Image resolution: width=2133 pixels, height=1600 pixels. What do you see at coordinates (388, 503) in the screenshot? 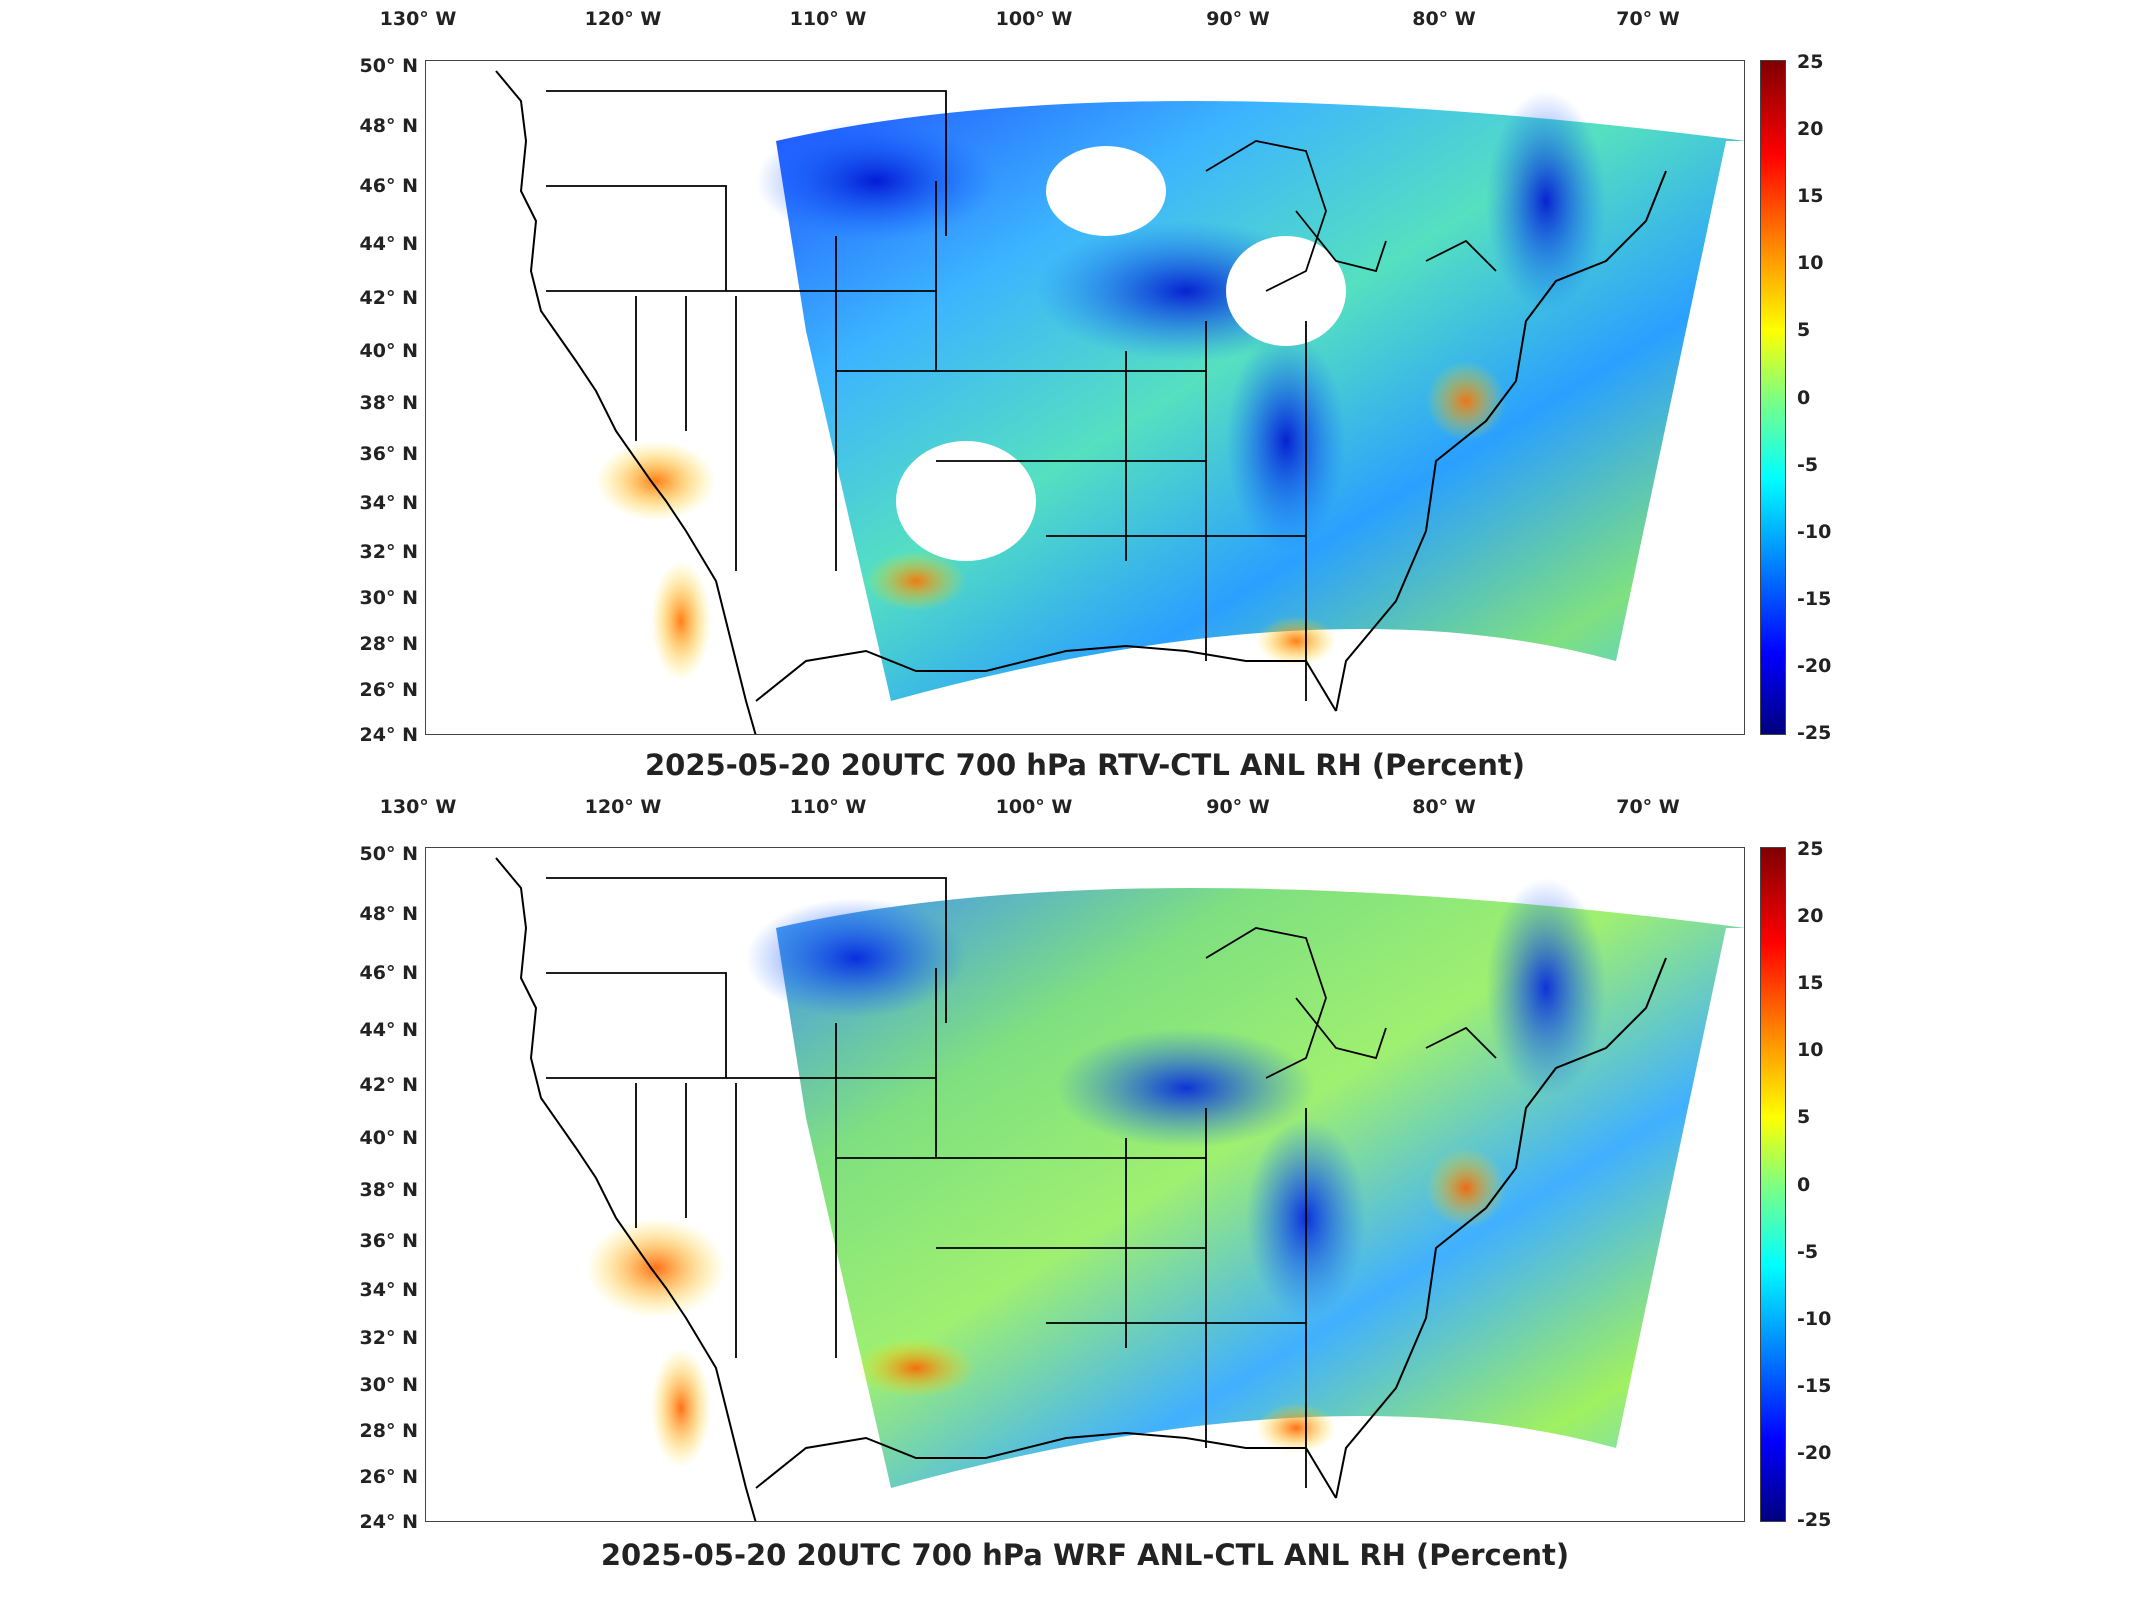
I see `lat-tick: 34° N` at bounding box center [388, 503].